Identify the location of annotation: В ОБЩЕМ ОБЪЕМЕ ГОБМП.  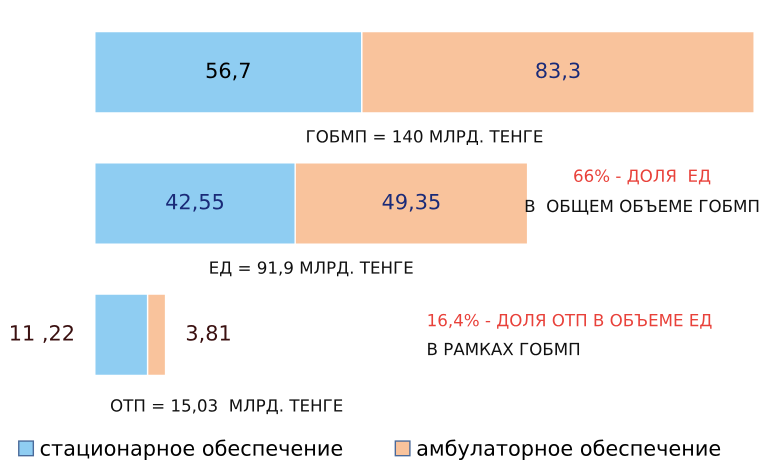
(642, 207).